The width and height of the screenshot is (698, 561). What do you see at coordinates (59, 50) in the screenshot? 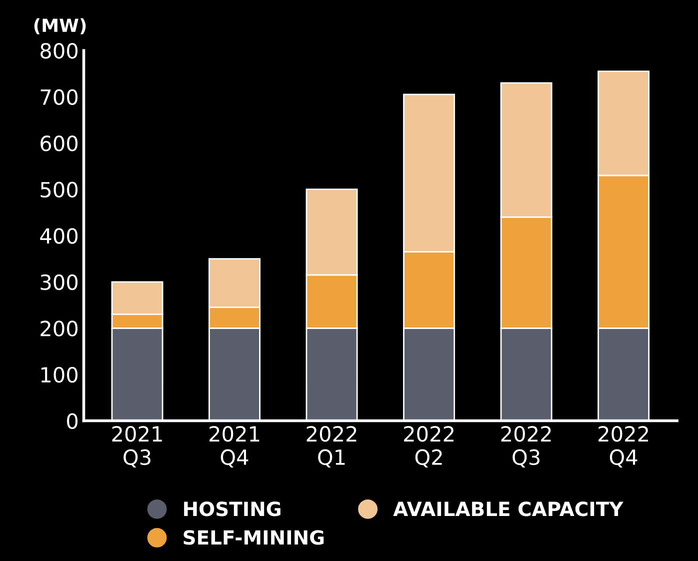
I see `y-tick-label: 800` at bounding box center [59, 50].